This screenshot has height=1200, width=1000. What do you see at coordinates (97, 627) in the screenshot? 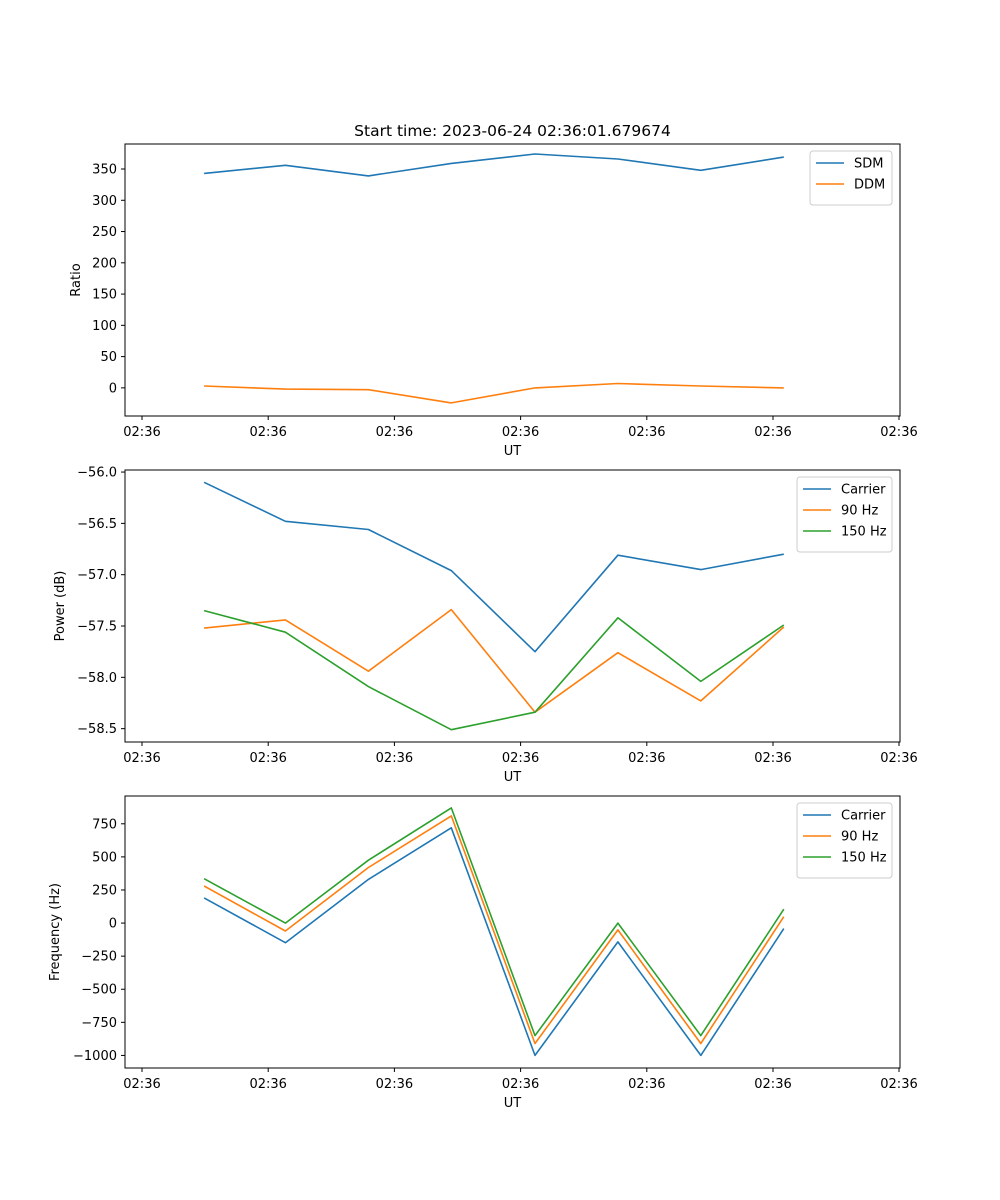
I see `y-tick-label: −57.5` at bounding box center [97, 627].